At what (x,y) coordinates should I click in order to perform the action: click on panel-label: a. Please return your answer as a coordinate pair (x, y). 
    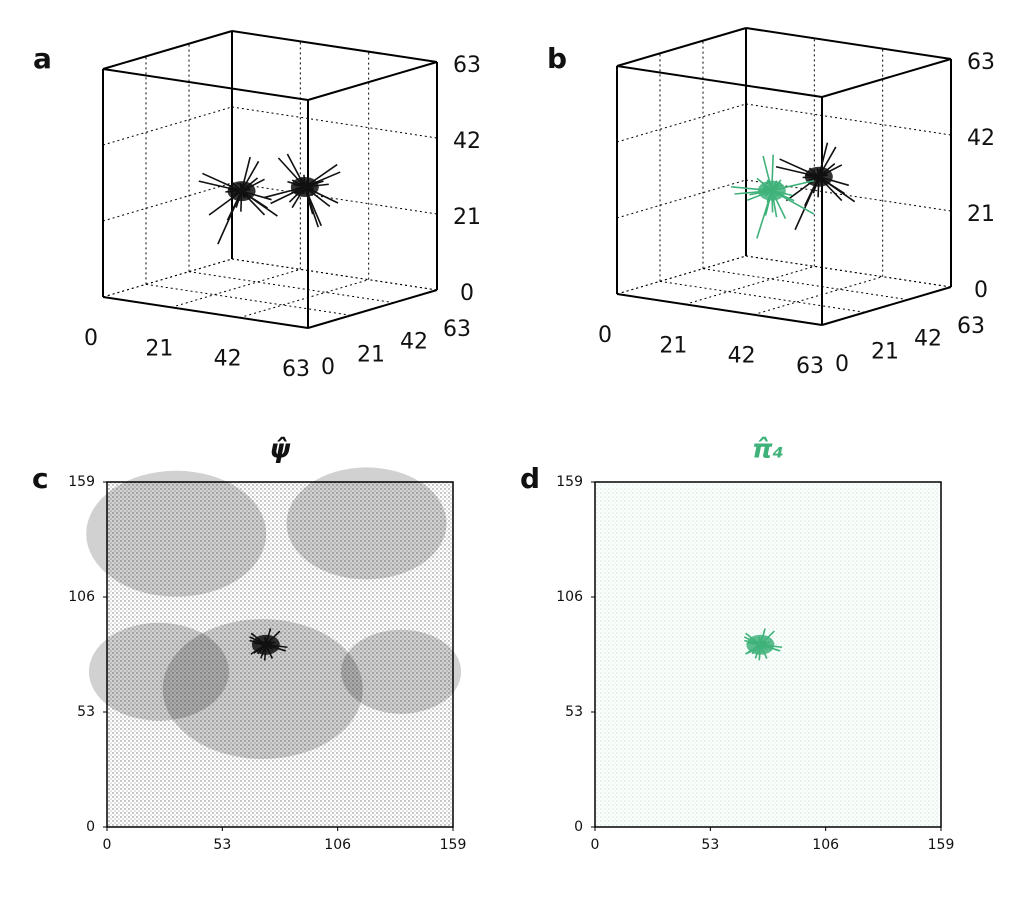
    Looking at the image, I should click on (42, 58).